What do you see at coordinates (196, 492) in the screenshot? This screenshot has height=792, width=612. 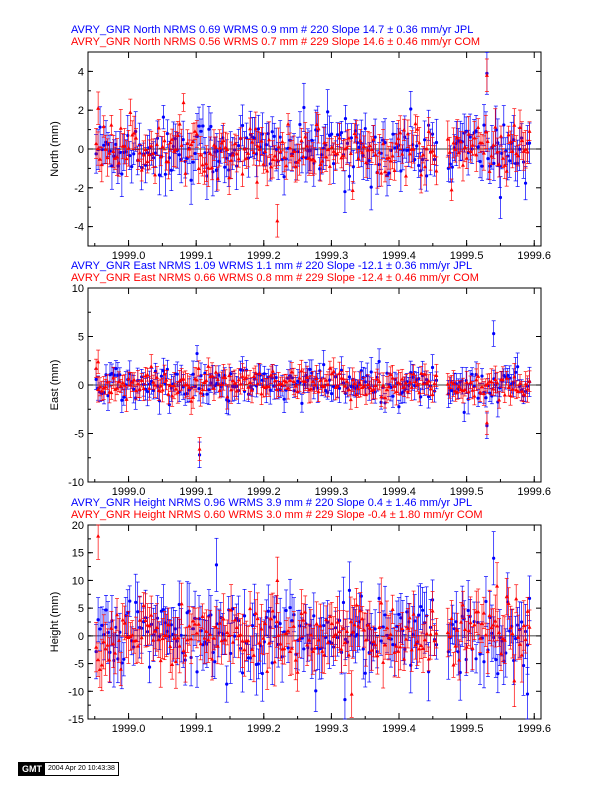 I see `x-tick-label: 1999.1` at bounding box center [196, 492].